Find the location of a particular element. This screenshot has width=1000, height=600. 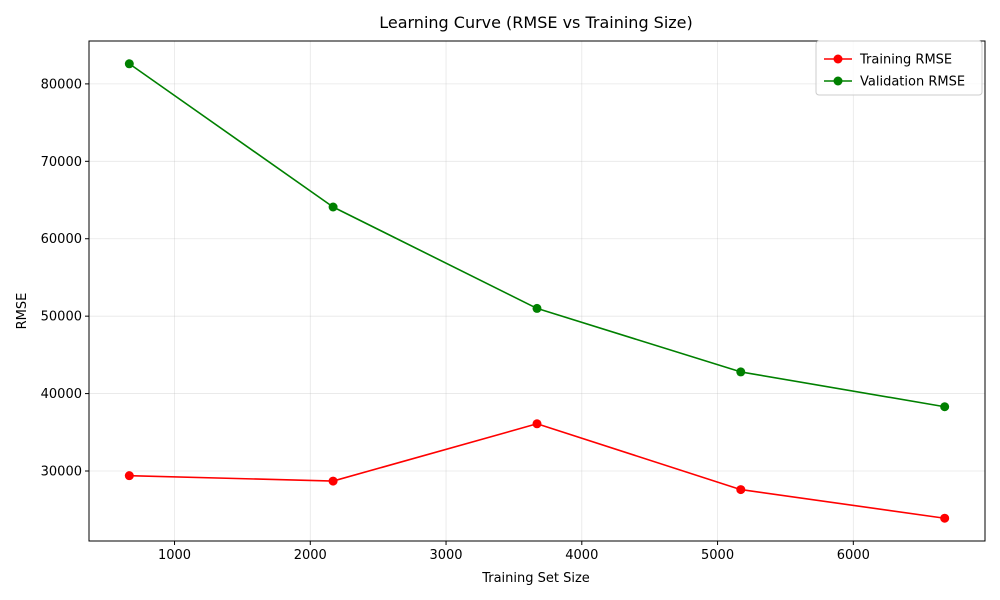

x-tick-label: 2000 is located at coordinates (310, 555).